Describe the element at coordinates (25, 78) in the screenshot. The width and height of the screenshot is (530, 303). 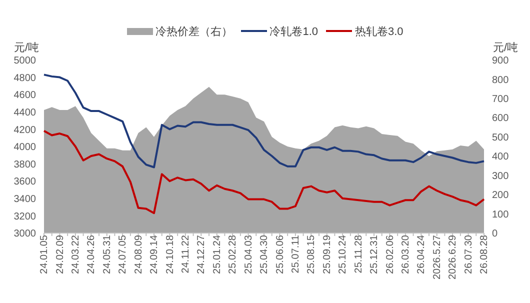
I see `y-tick-label: 4800` at that location.